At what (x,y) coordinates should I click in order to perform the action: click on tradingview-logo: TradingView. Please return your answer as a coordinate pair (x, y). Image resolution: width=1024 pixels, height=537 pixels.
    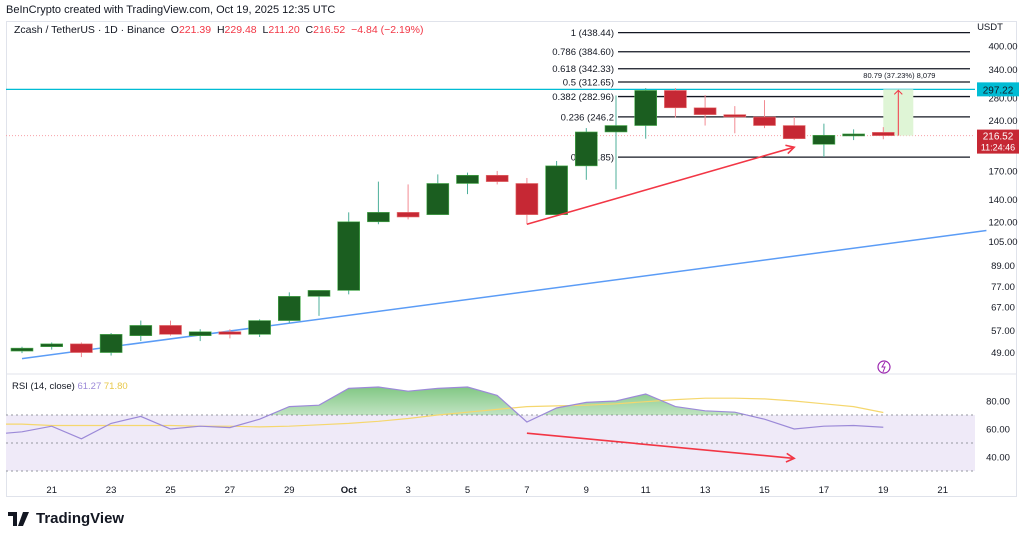
    Looking at the image, I should click on (66, 518).